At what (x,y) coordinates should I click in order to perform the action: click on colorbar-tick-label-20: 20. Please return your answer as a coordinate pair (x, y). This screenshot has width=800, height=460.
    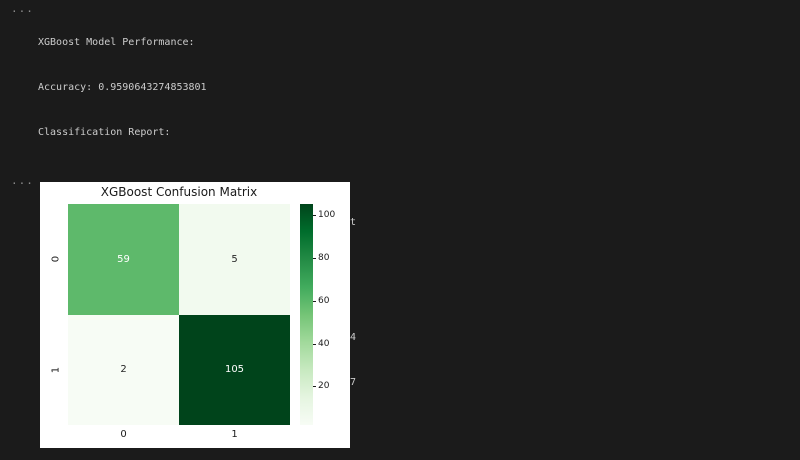
    Looking at the image, I should click on (324, 386).